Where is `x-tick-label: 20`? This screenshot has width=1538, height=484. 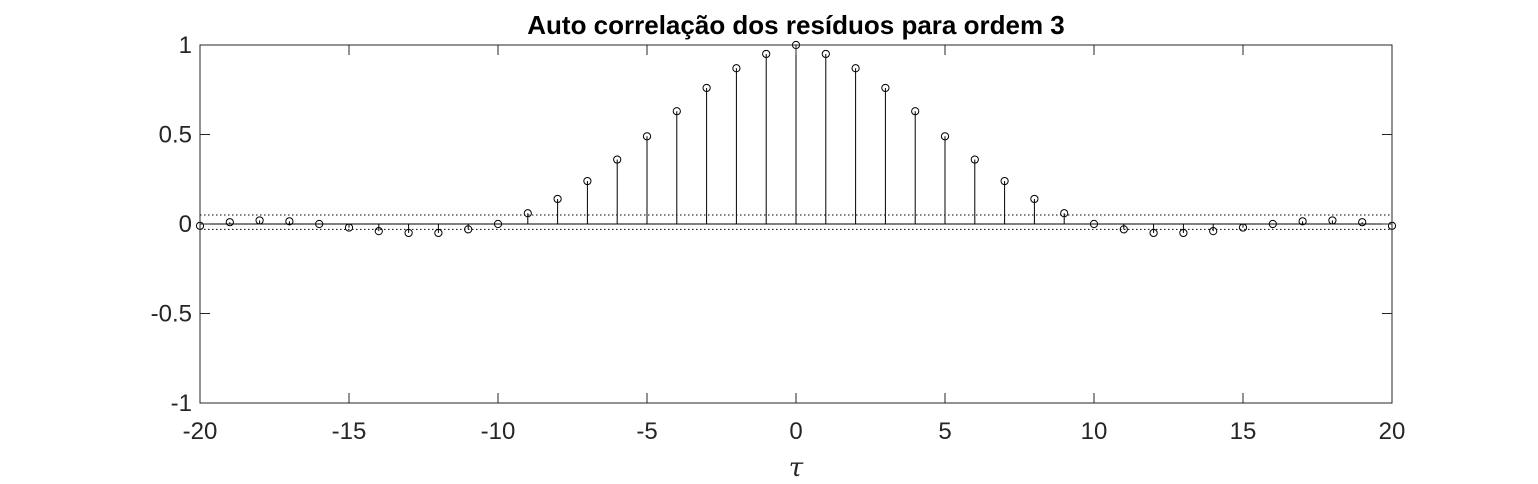
x-tick-label: 20 is located at coordinates (1392, 431).